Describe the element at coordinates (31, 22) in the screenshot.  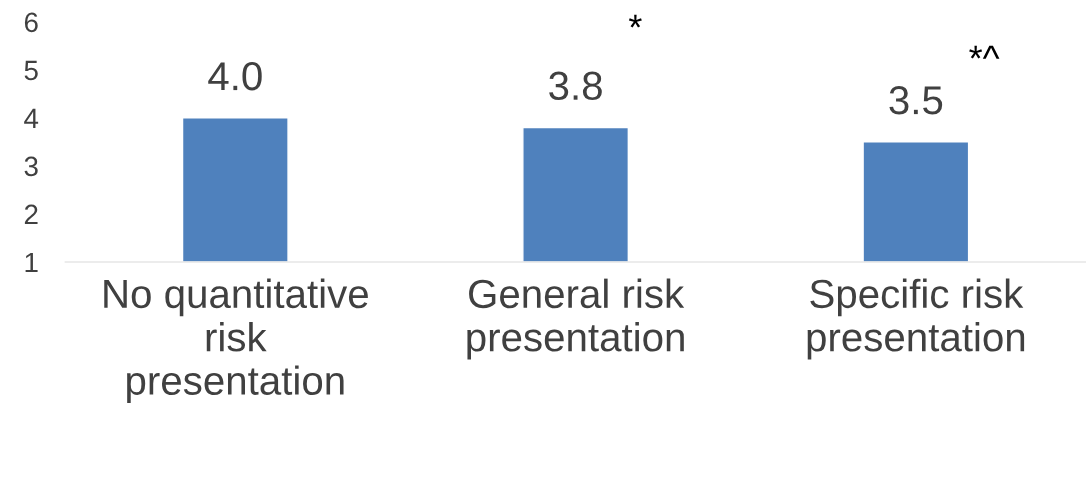
I see `y-tick-label: 6` at that location.